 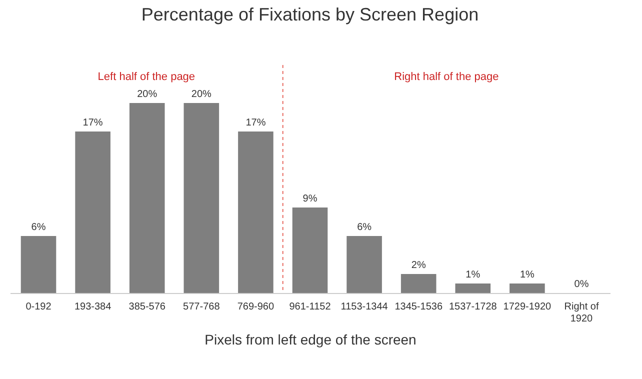 What do you see at coordinates (39, 307) in the screenshot?
I see `x-tick-label: 0-192` at bounding box center [39, 307].